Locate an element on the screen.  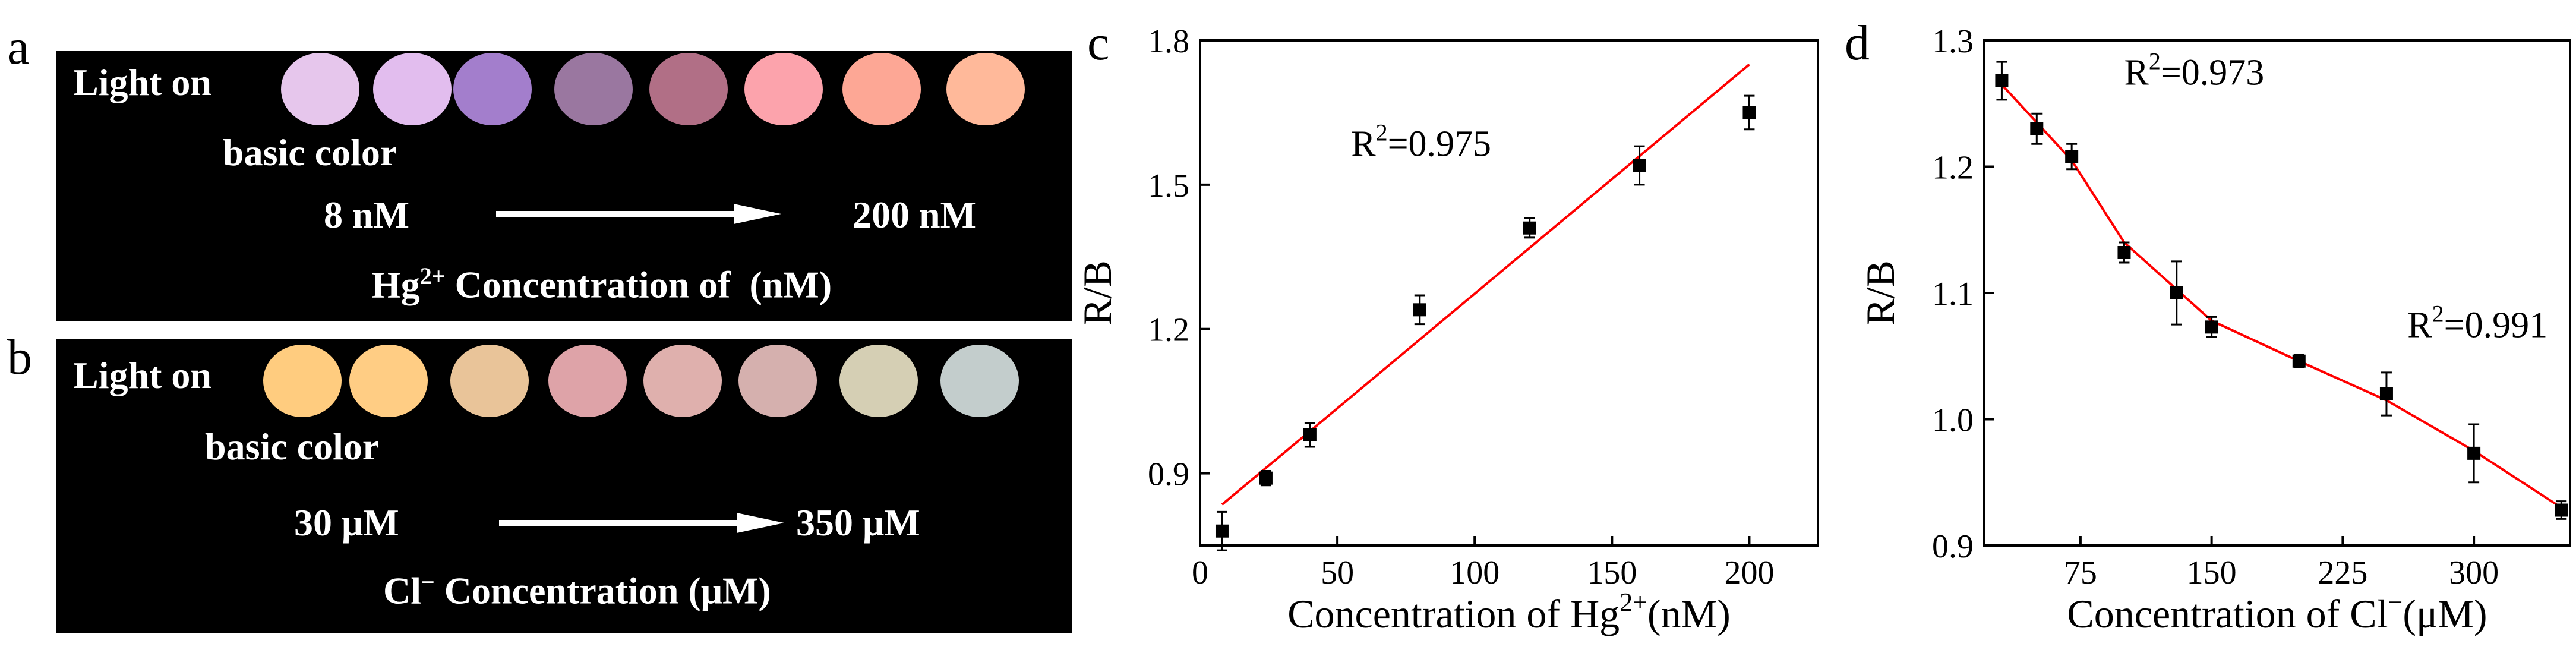
range-end-label: 200 nM is located at coordinates (914, 215).